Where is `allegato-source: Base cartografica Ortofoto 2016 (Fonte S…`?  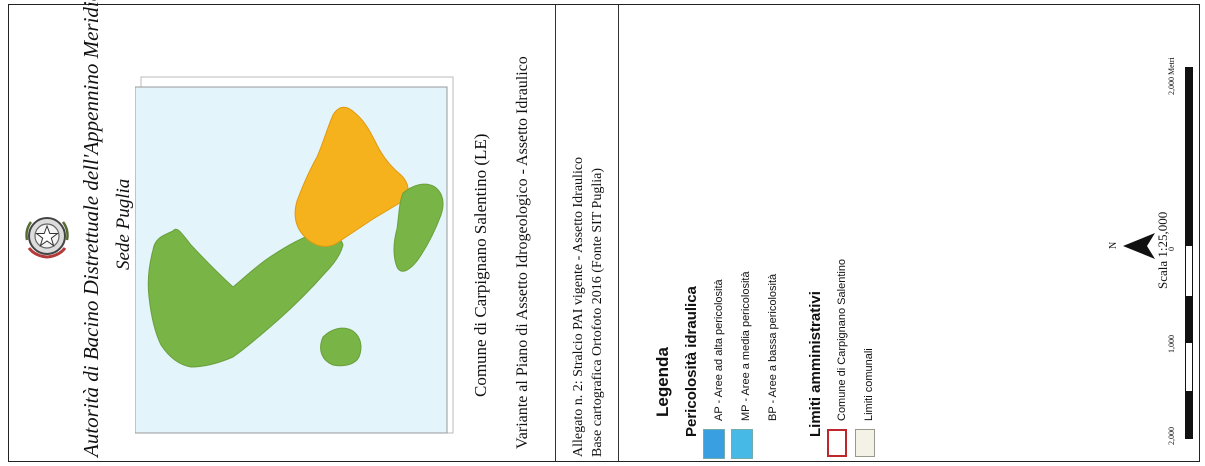 allegato-source: Base cartografica Ortofoto 2016 (Fonte S… is located at coordinates (597, 312).